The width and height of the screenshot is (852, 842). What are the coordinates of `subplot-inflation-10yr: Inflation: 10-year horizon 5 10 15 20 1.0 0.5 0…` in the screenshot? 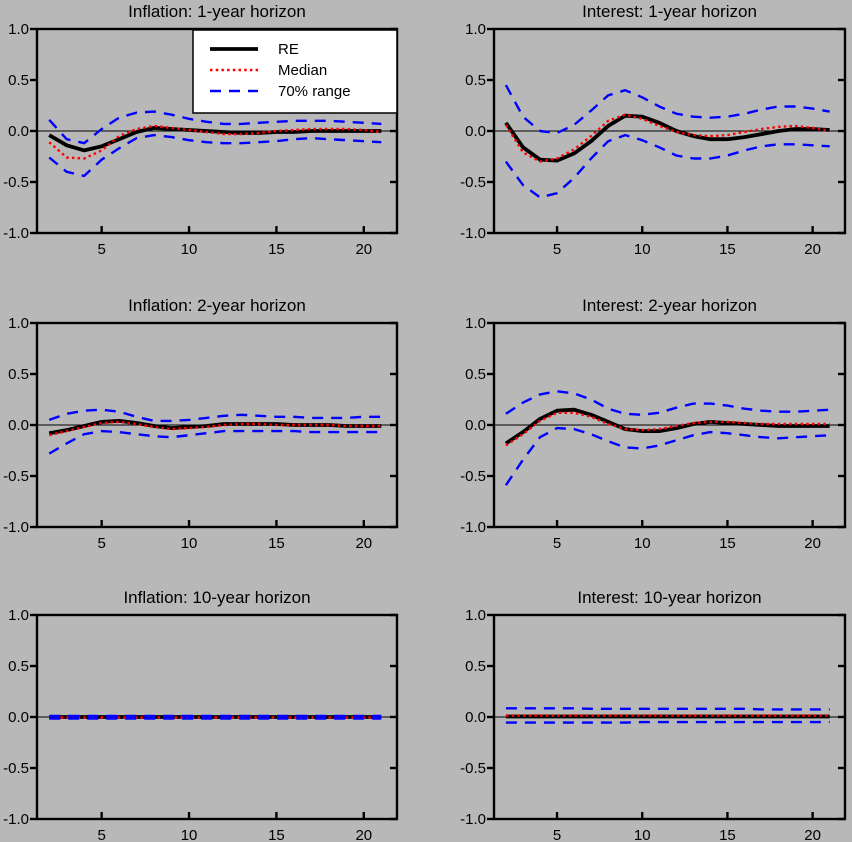 It's located at (201, 715).